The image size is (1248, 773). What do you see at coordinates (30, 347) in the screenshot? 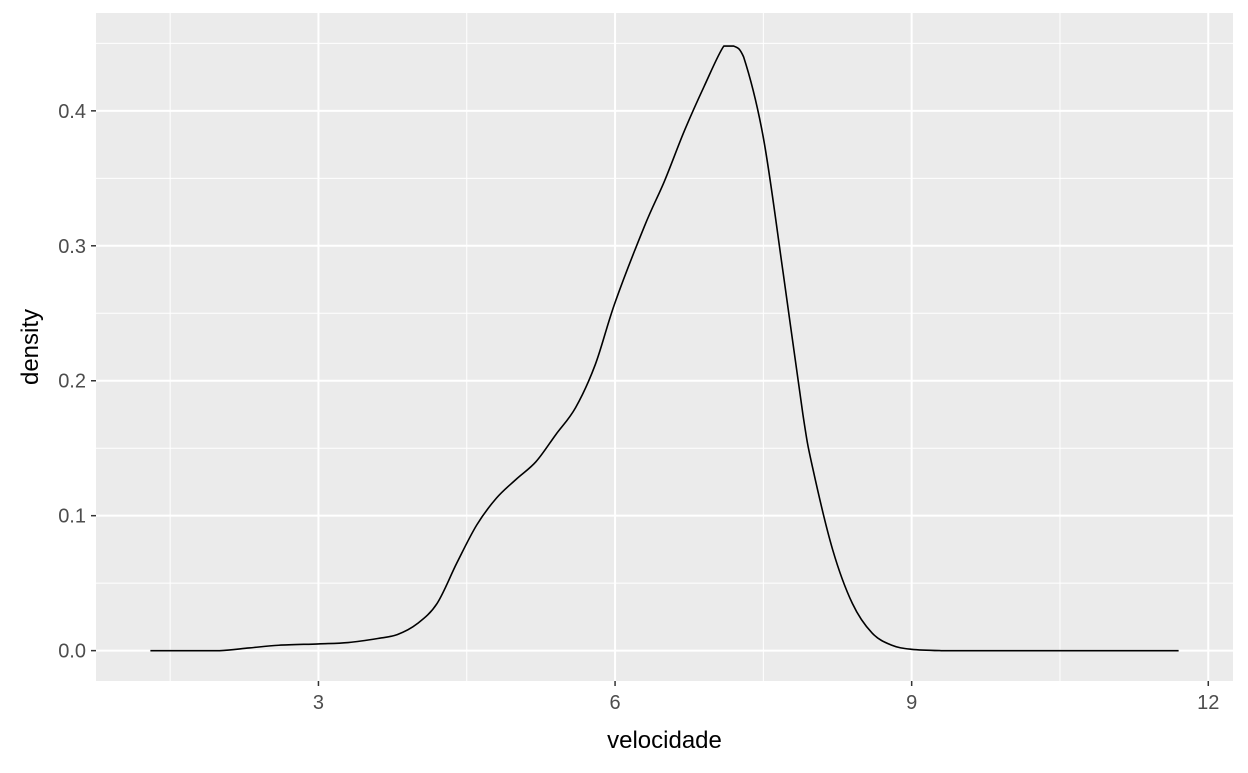
I see `y-axis-title: density` at bounding box center [30, 347].